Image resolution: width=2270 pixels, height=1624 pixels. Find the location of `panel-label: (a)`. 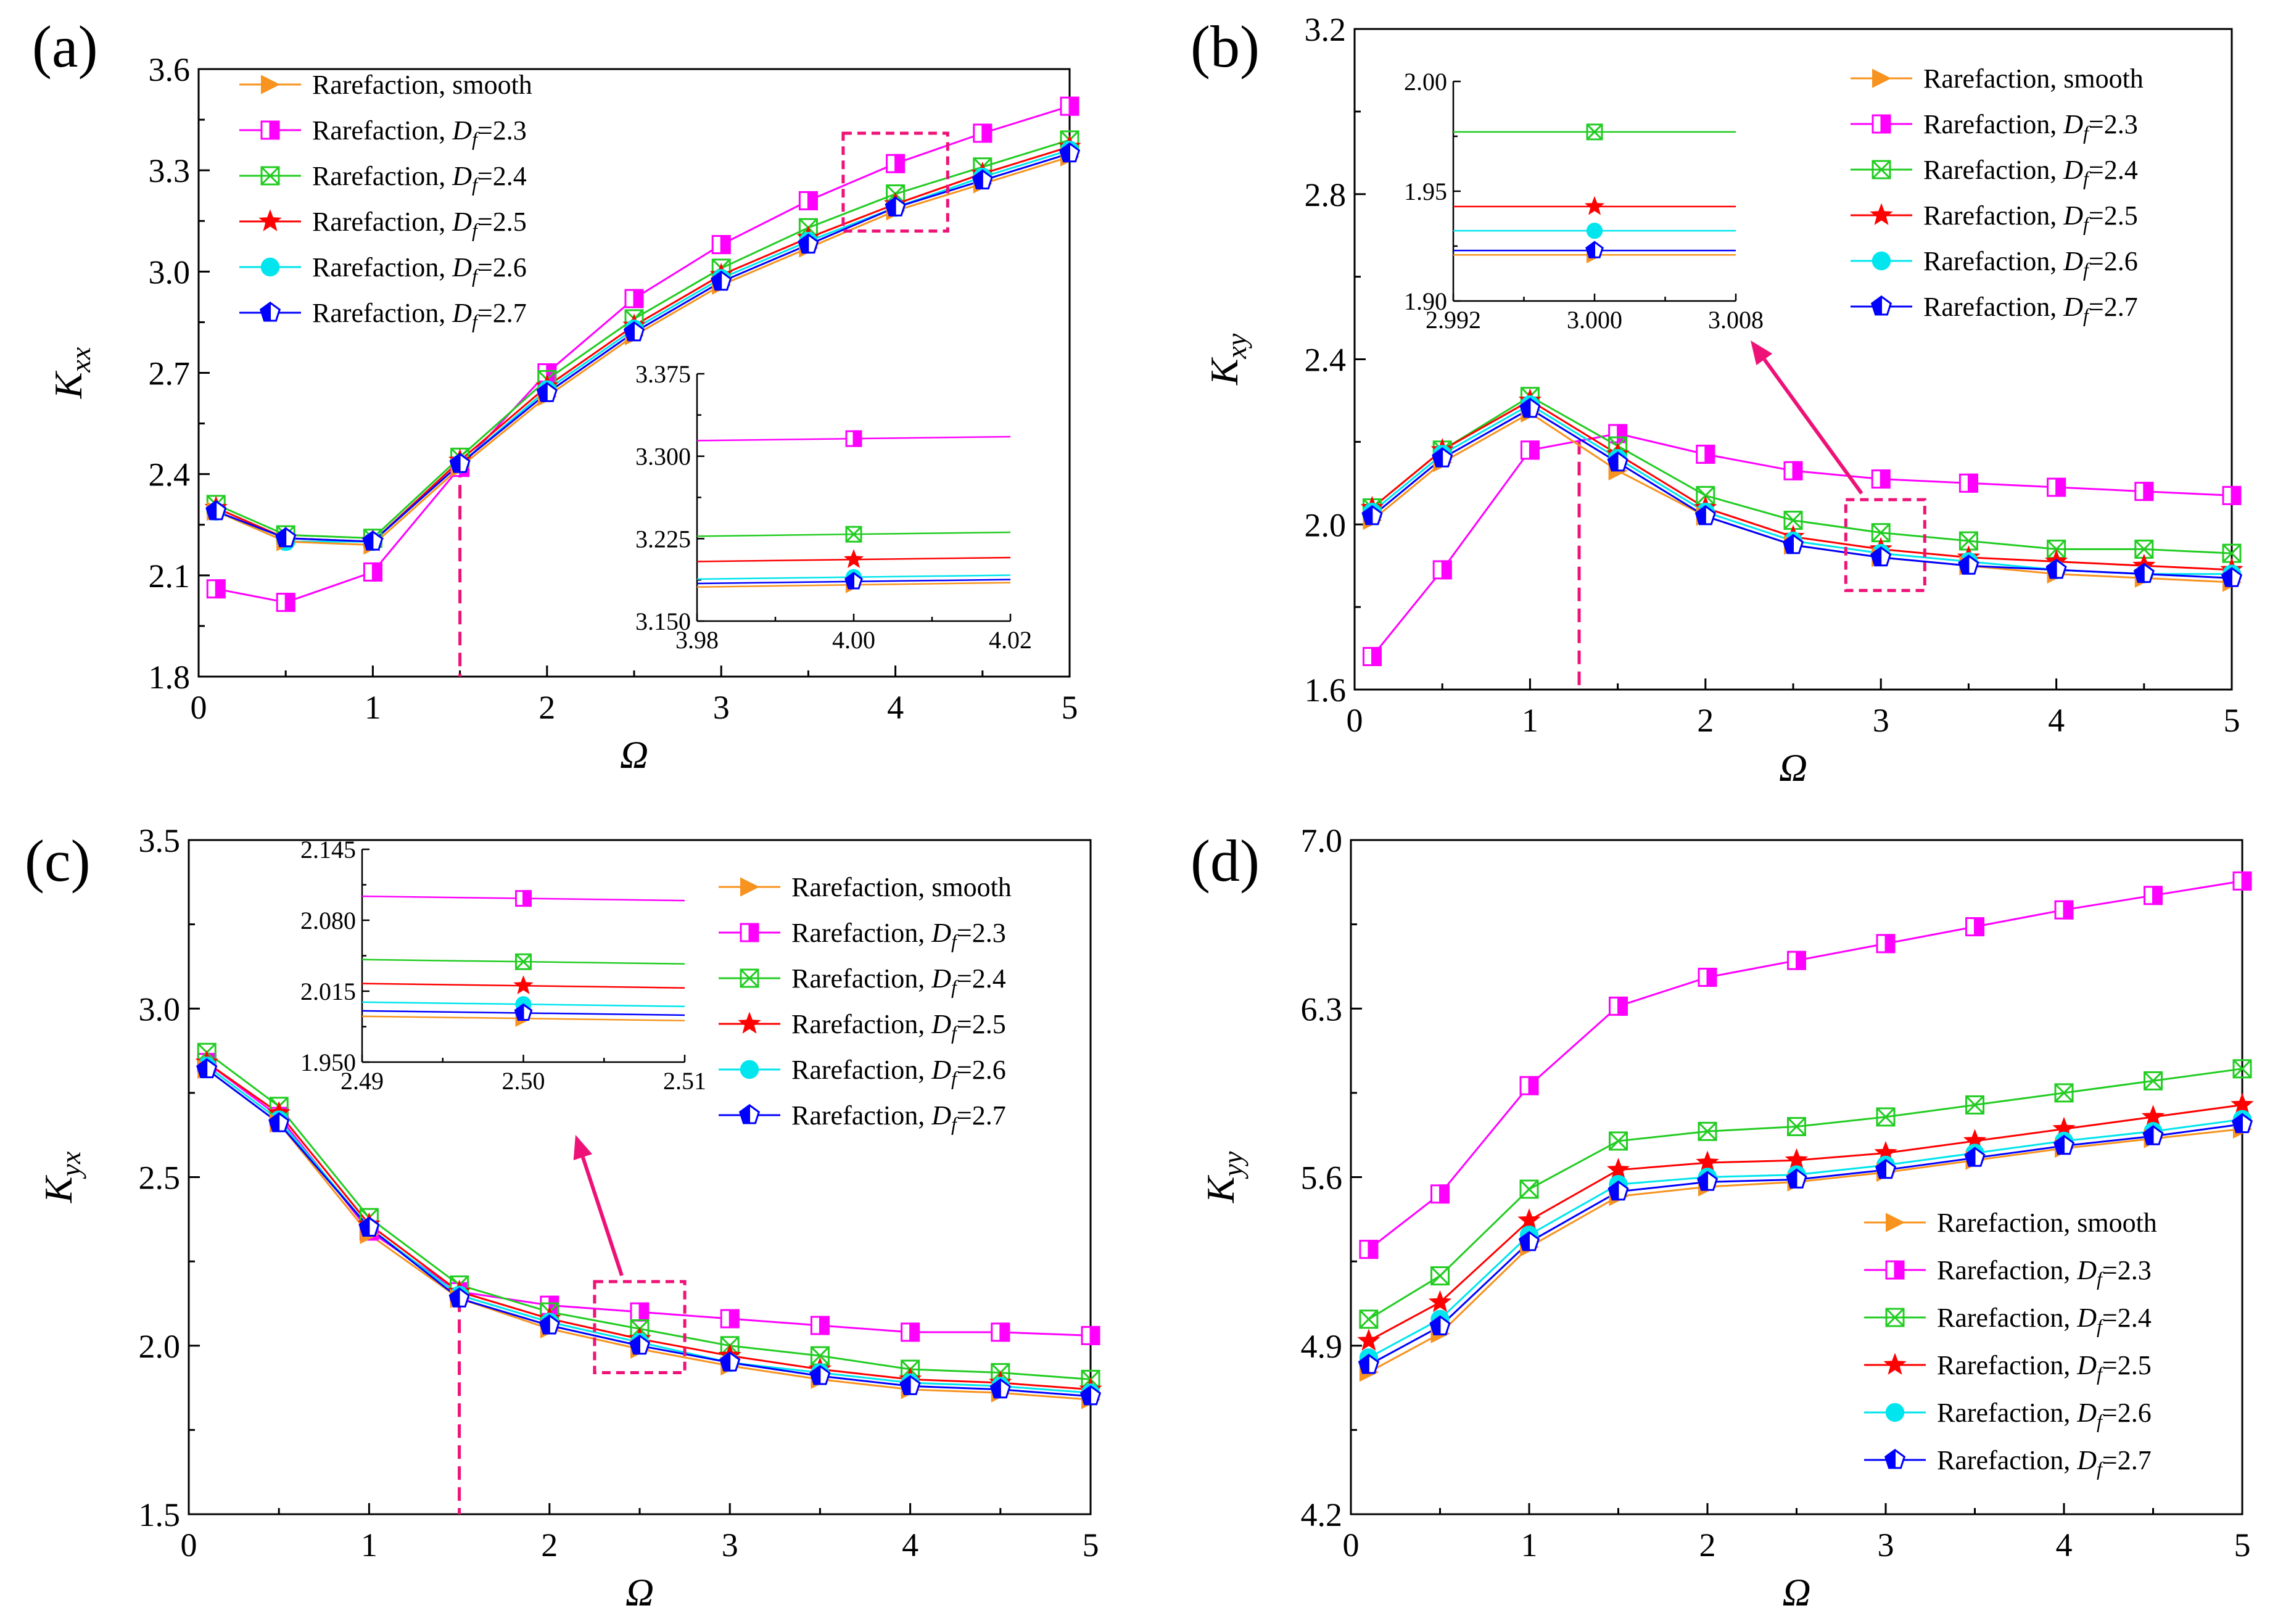

panel-label: (a) is located at coordinates (65, 47).